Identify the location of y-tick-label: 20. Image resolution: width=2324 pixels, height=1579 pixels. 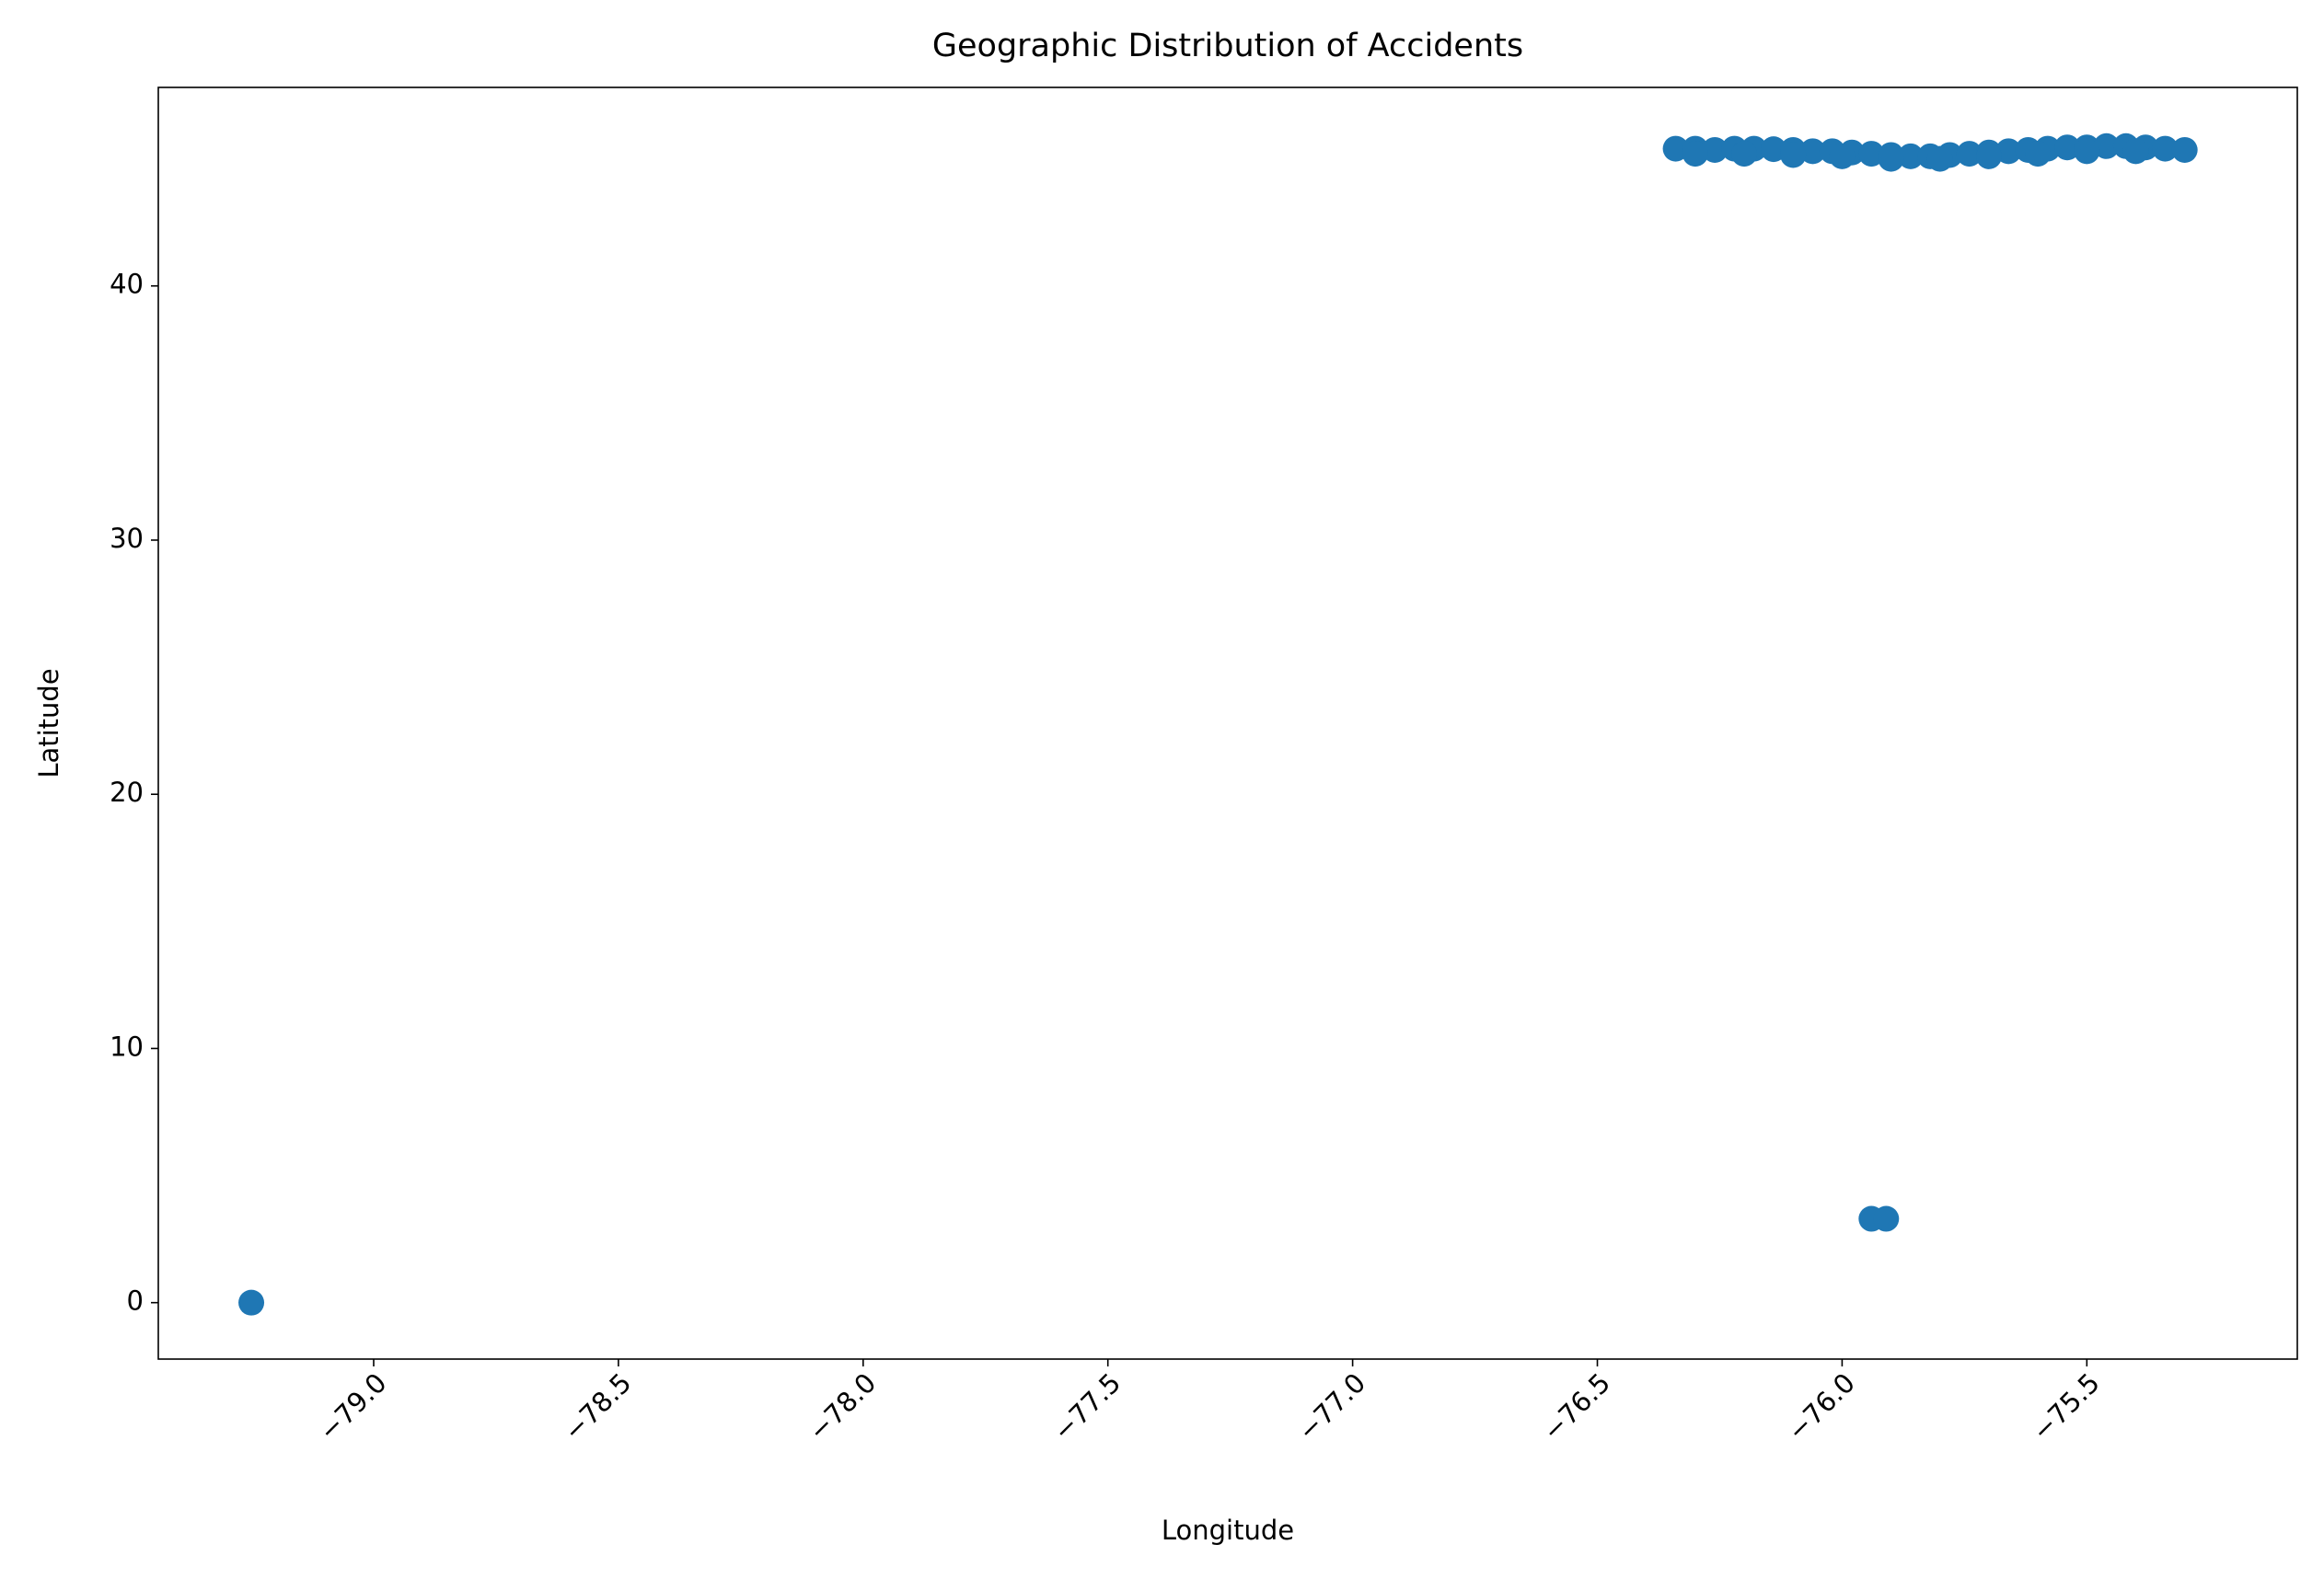
(127, 792).